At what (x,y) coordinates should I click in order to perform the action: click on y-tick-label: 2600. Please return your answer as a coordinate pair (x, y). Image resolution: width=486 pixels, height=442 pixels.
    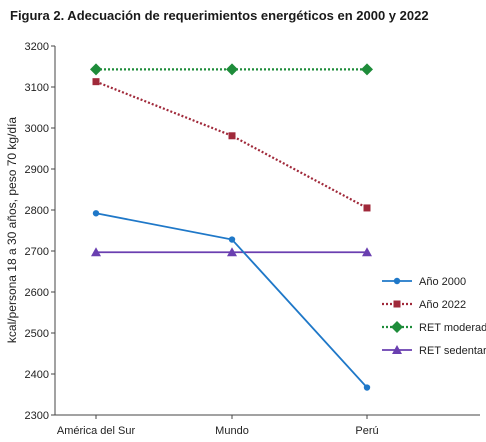
    Looking at the image, I should click on (37, 293).